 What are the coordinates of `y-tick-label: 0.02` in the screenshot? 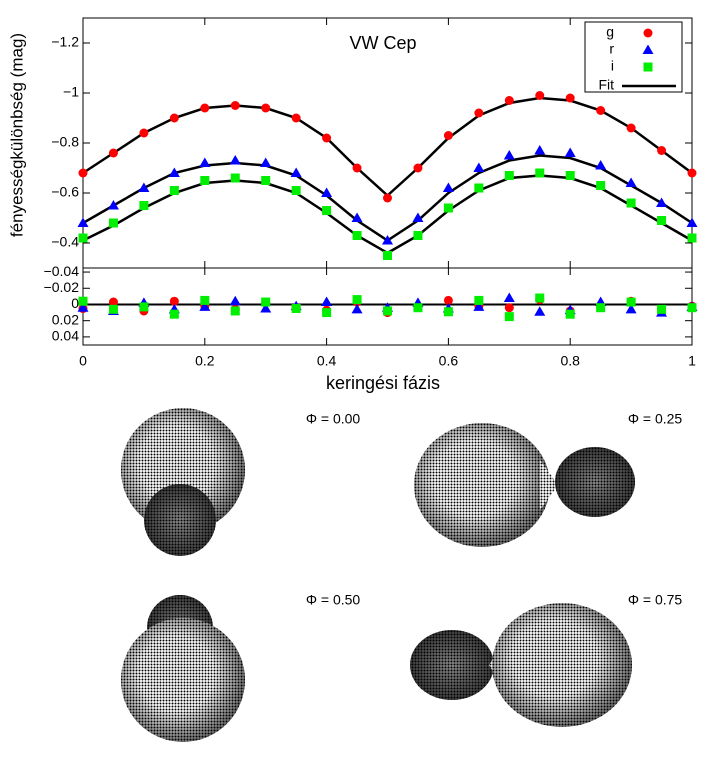 It's located at (65, 319).